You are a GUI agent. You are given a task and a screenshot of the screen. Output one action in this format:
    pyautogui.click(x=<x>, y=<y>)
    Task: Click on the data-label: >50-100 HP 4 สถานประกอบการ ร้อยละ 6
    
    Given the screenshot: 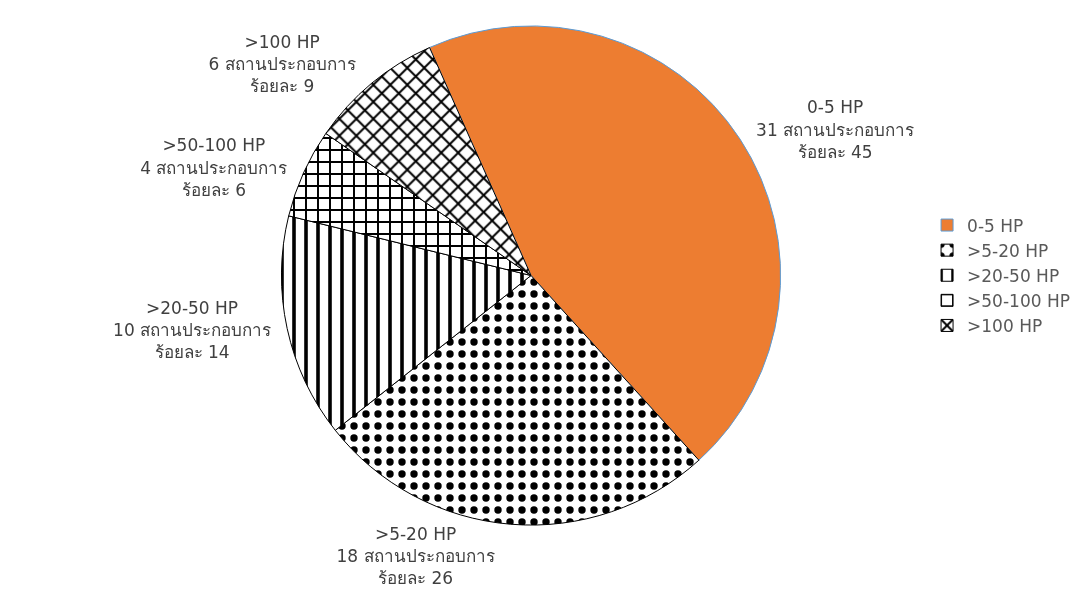 What is the action you would take?
    pyautogui.click(x=214, y=167)
    